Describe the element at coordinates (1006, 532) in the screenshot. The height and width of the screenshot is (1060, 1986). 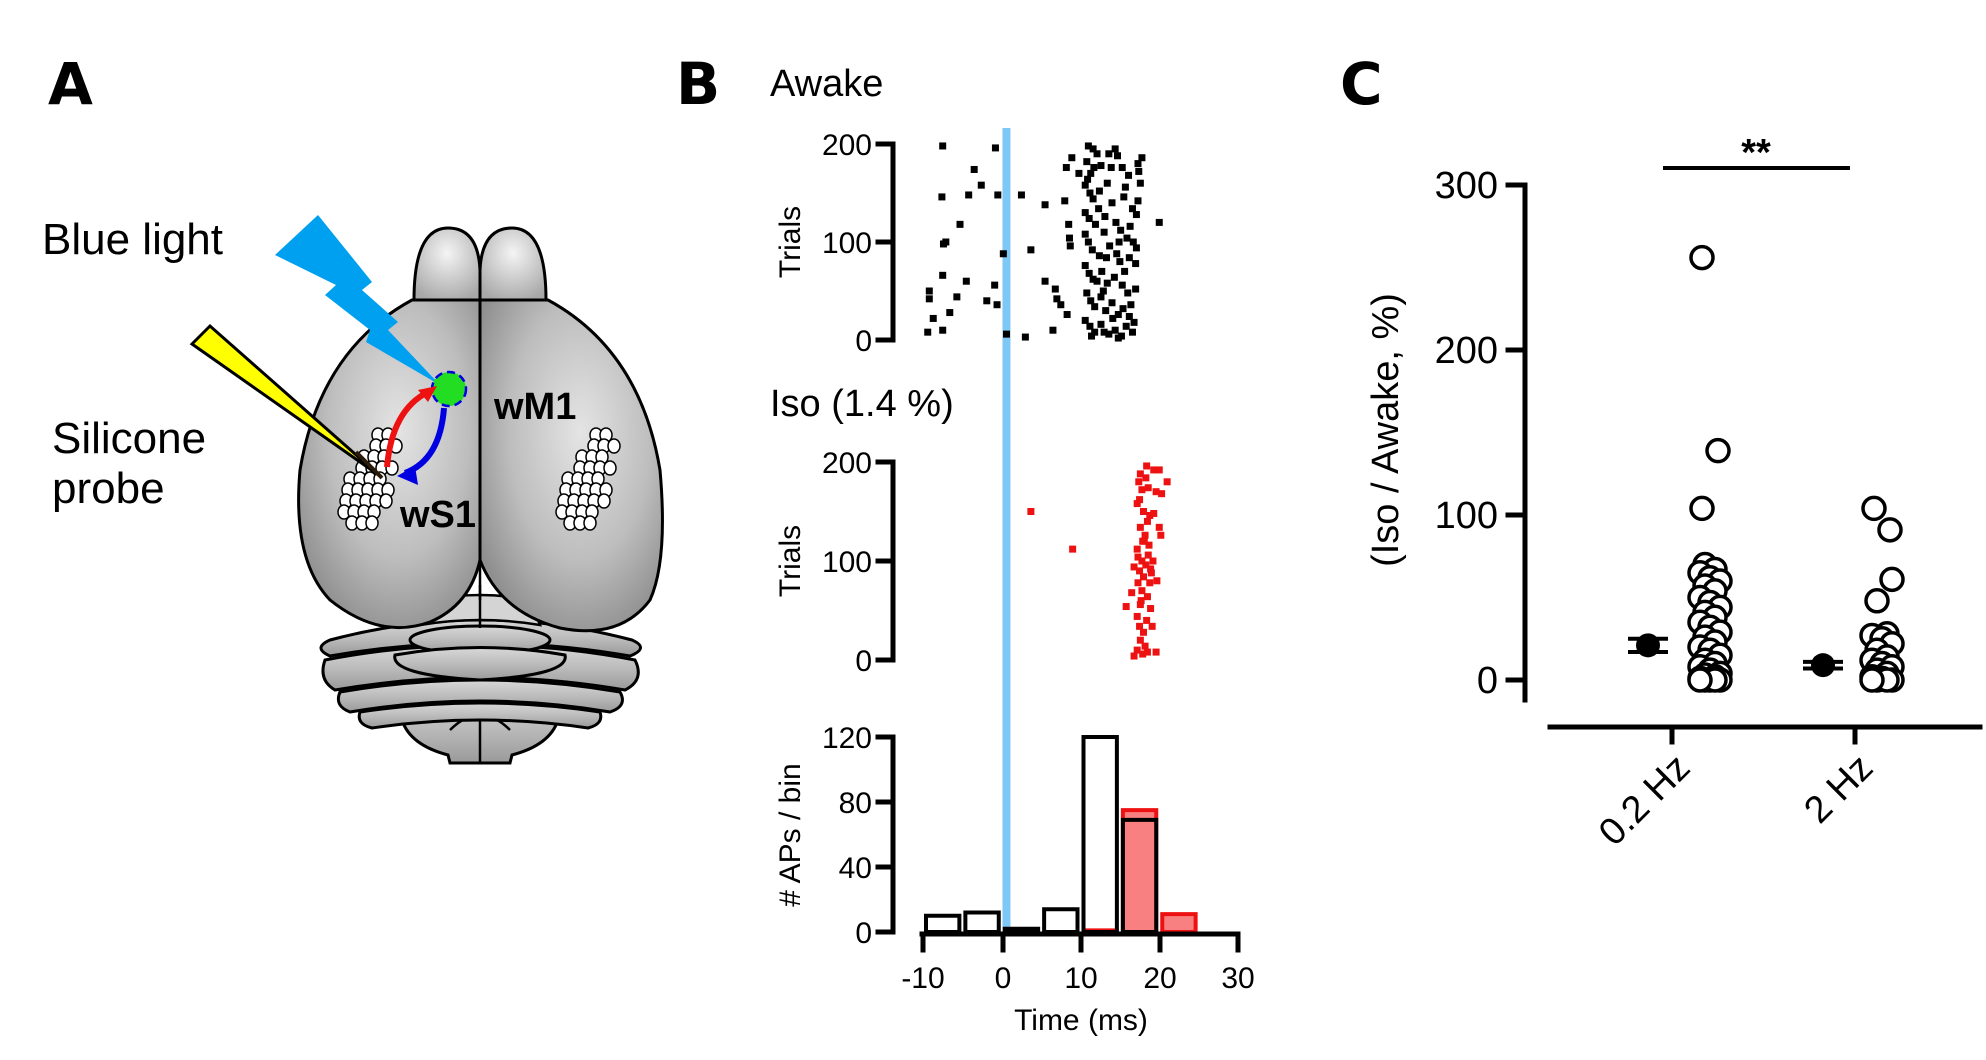
I see `light-stimulus-line` at that location.